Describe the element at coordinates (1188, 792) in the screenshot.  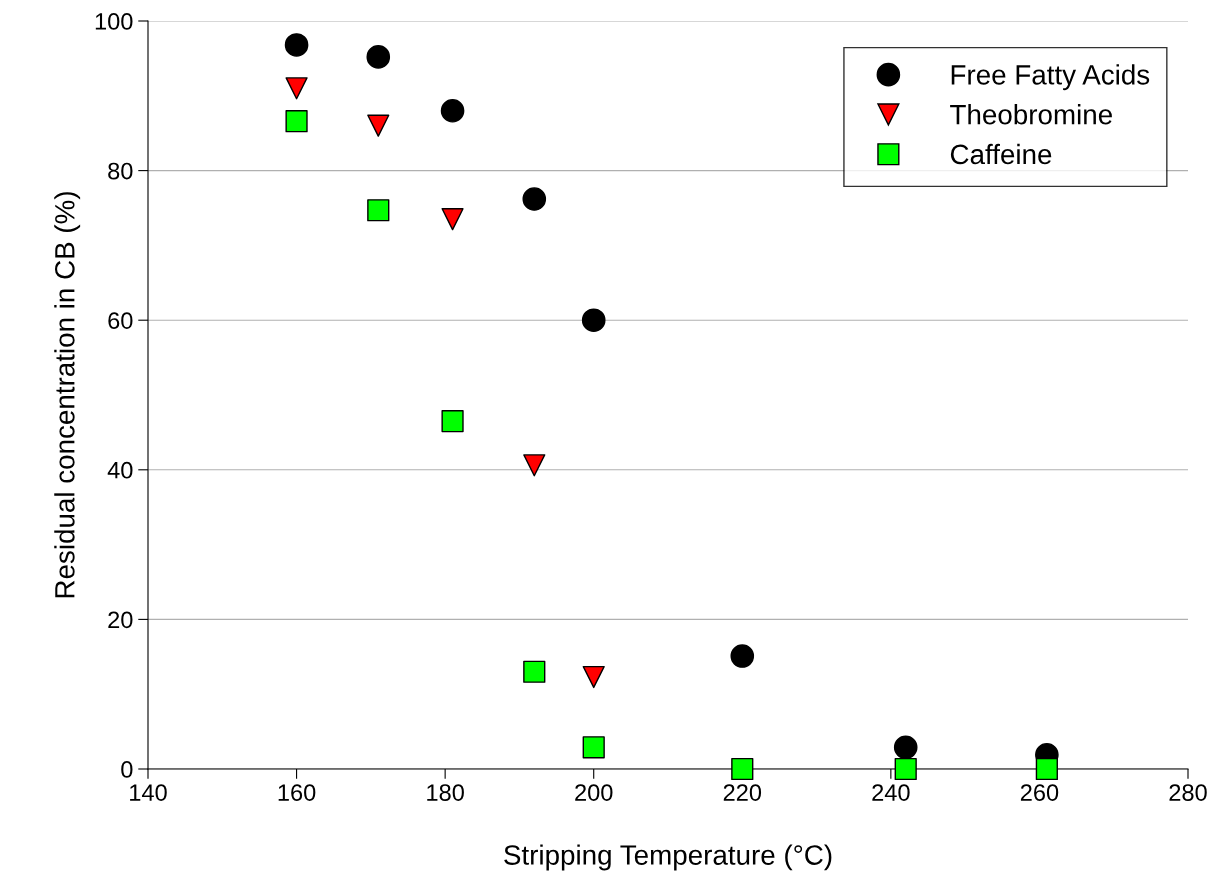
I see `x-tick-label: 280` at that location.